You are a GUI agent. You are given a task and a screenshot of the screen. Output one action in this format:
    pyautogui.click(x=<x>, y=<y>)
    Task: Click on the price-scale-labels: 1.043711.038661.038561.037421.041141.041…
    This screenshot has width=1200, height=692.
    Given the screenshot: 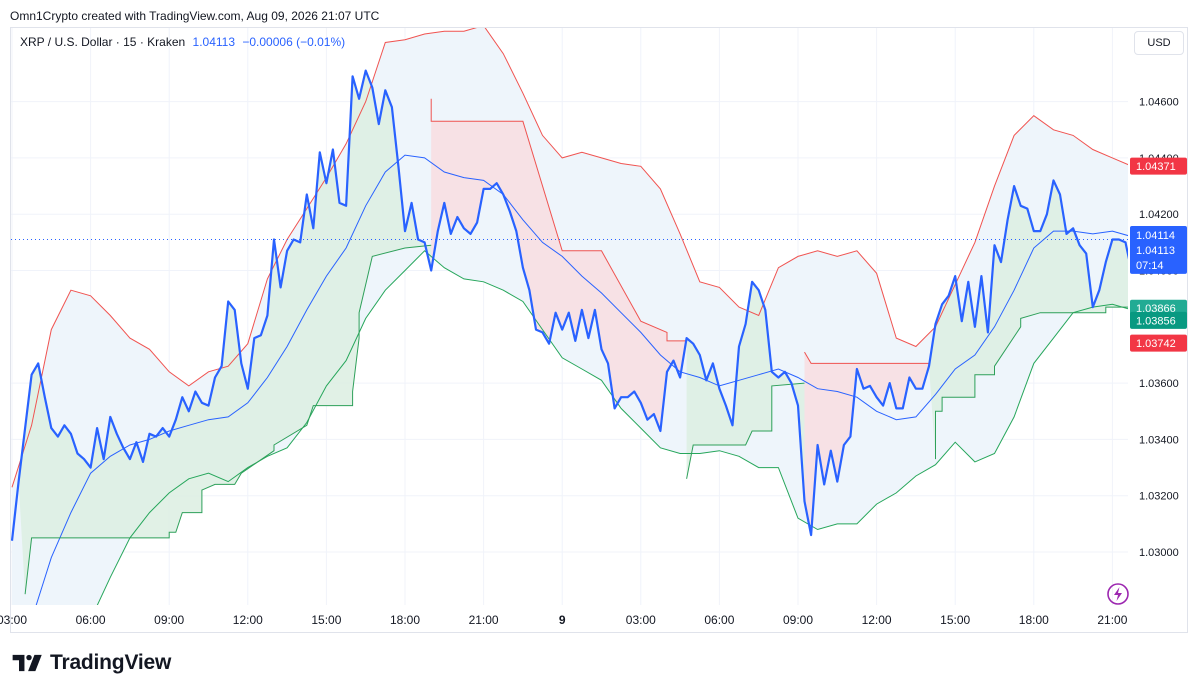 What is the action you would take?
    pyautogui.click(x=1158, y=254)
    